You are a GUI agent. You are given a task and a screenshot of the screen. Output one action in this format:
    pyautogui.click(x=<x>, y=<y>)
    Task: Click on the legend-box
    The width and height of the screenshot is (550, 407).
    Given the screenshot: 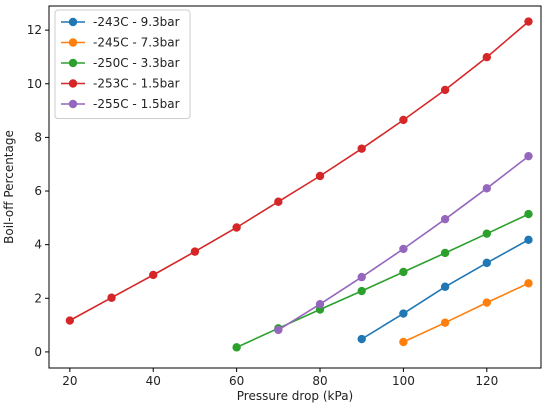 What is the action you would take?
    pyautogui.click(x=122, y=64)
    